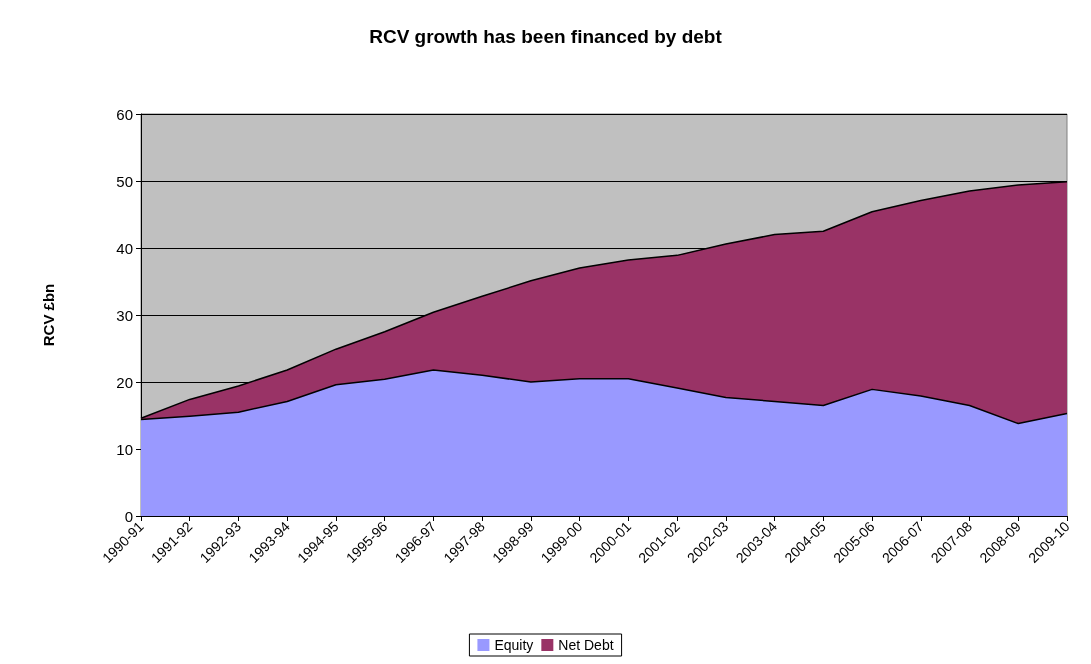 Image resolution: width=1091 pixels, height=664 pixels. What do you see at coordinates (124, 449) in the screenshot?
I see `y-tick-label: 10` at bounding box center [124, 449].